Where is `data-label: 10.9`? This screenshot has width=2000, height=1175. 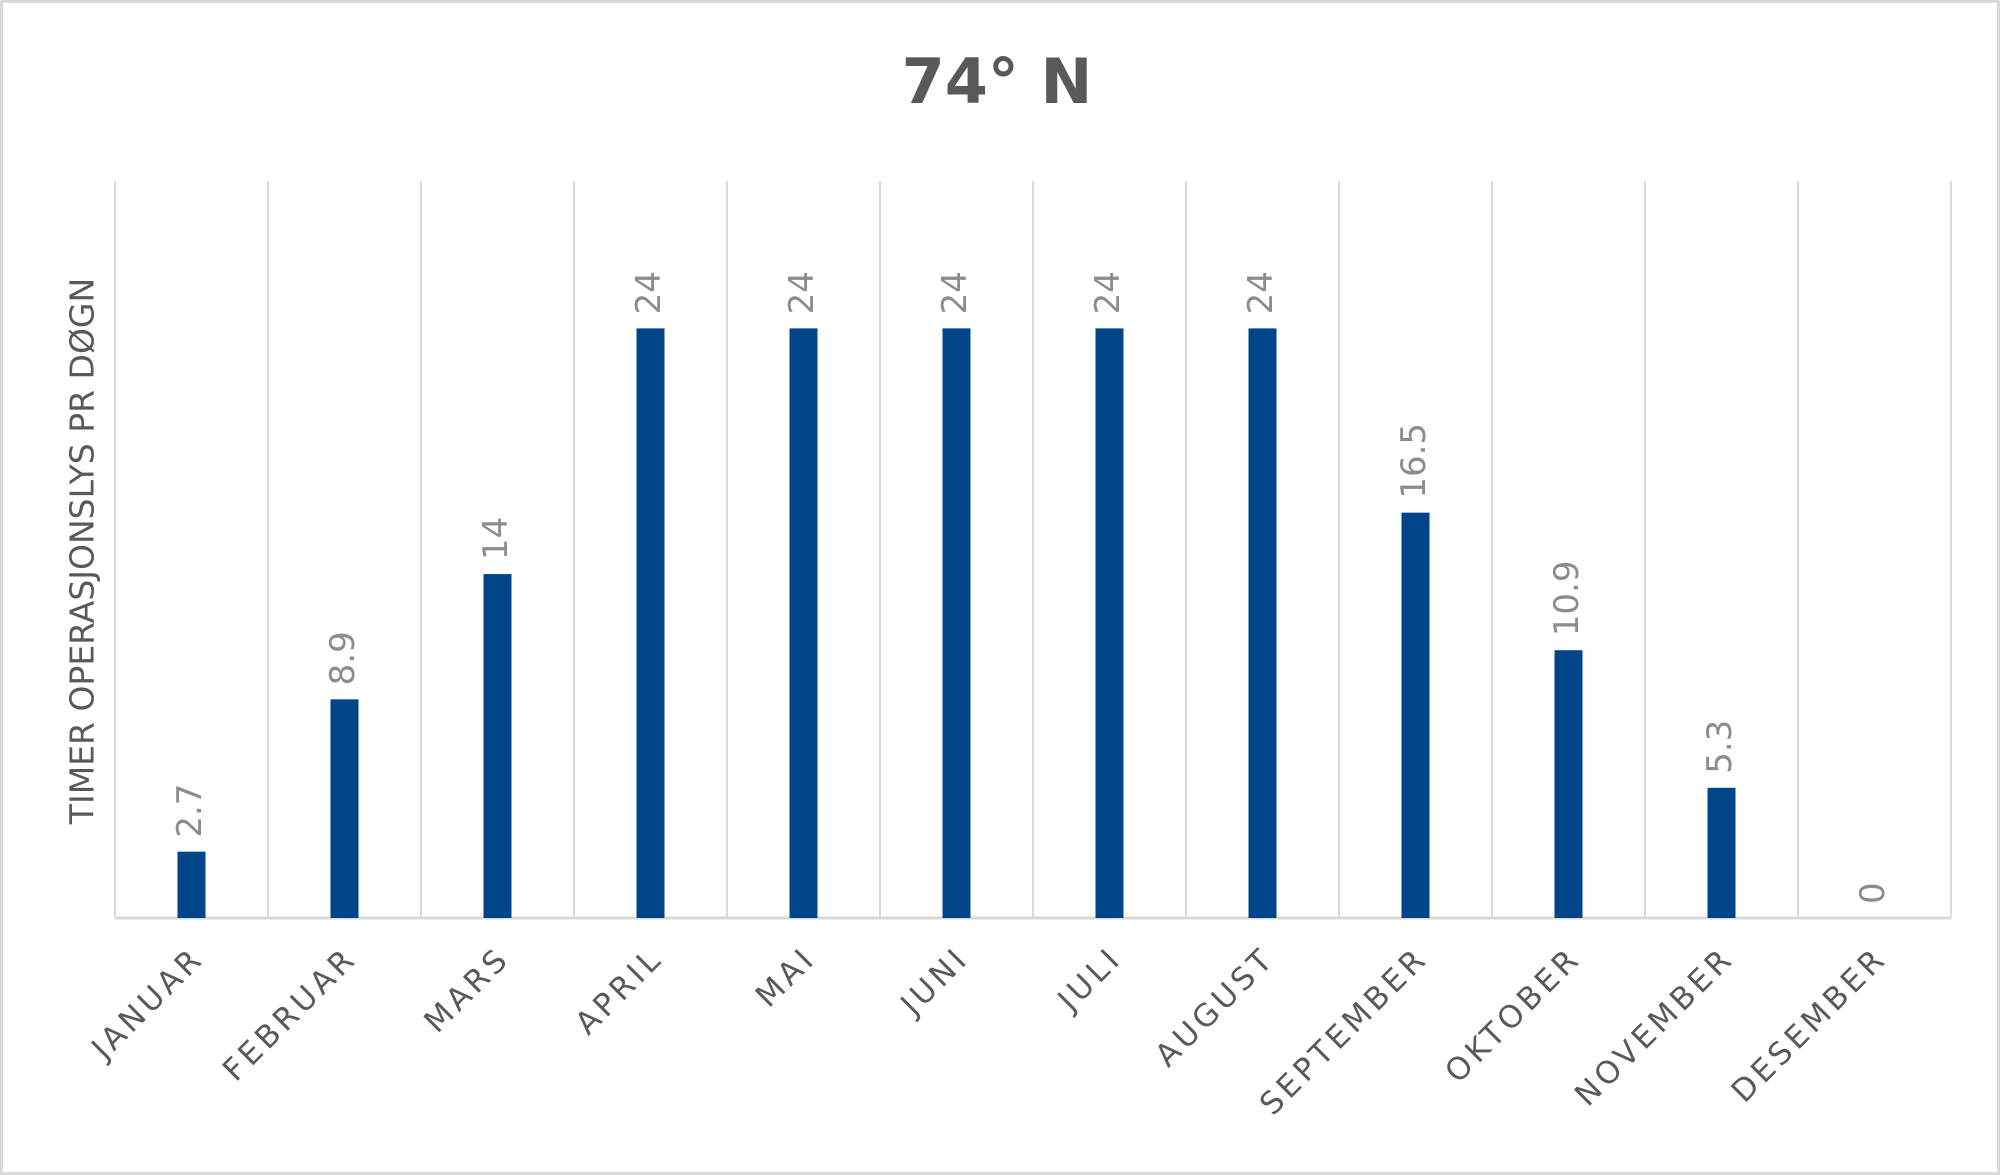 data-label: 10.9 is located at coordinates (1567, 599).